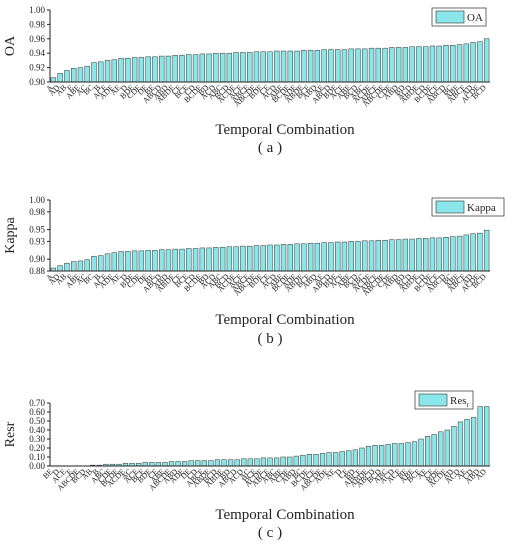 Image resolution: width=524 pixels, height=555 pixels. I want to click on y-tick-label: 0.90, so click(37, 82).